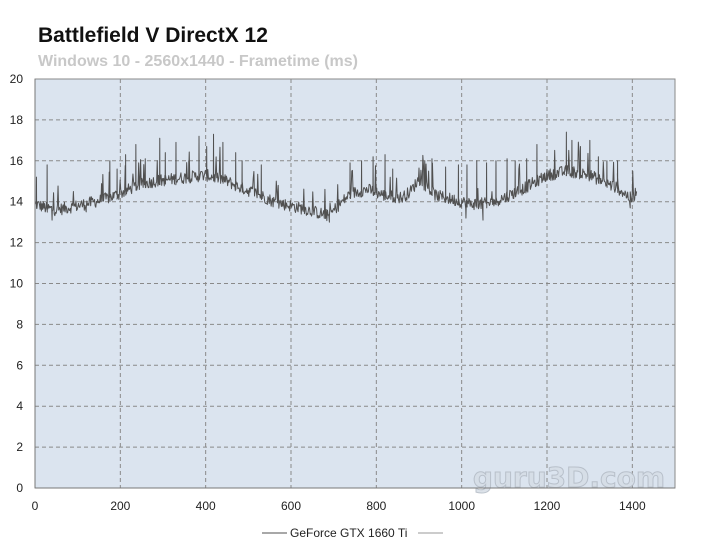 The image size is (703, 554). Describe the element at coordinates (35, 506) in the screenshot. I see `x-tick-label: 0` at that location.